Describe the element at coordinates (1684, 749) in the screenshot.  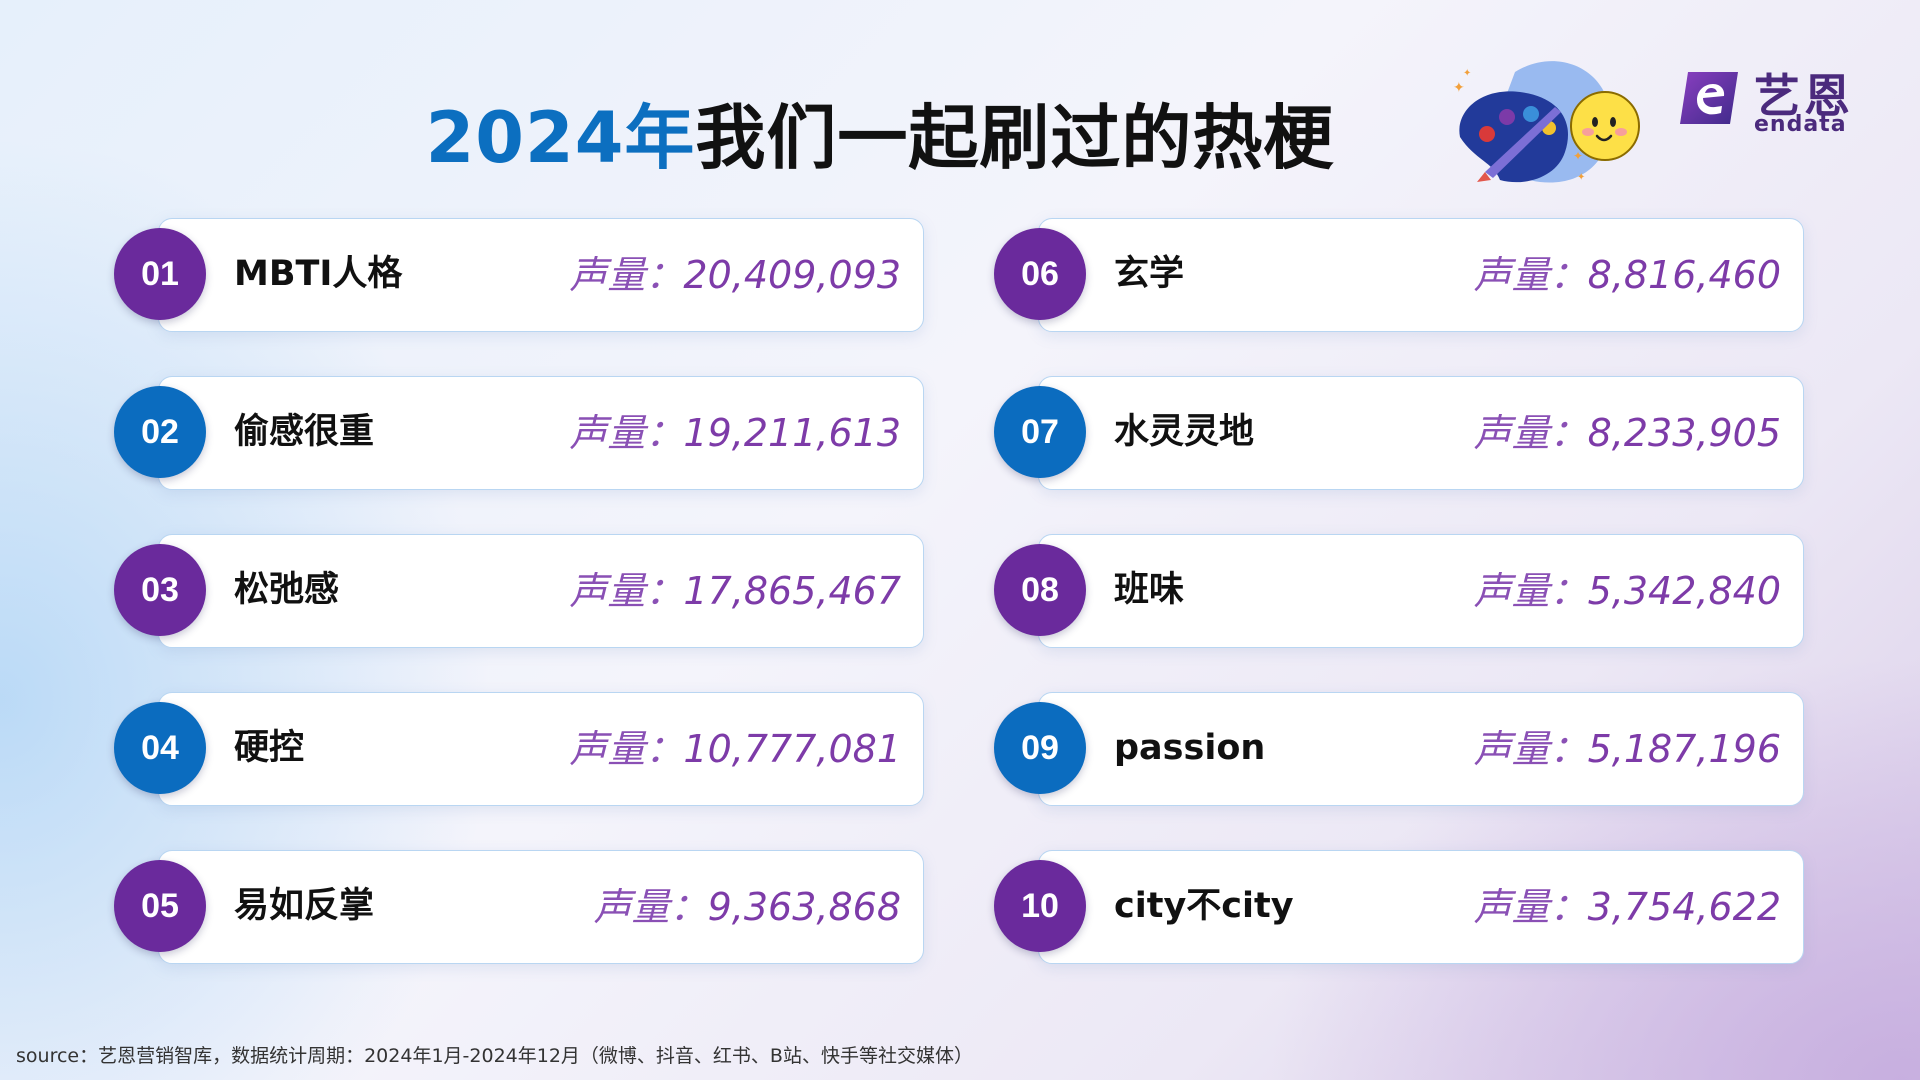
I see `volume-number: 5,187,196` at that location.